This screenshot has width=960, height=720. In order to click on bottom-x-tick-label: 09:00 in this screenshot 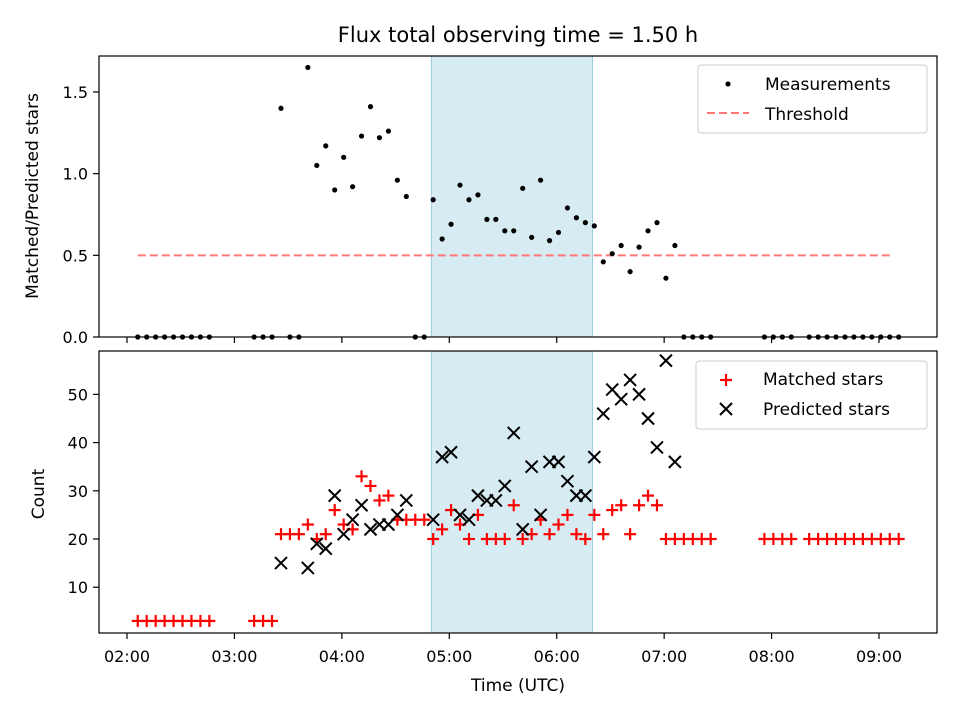, I will do `click(879, 656)`.